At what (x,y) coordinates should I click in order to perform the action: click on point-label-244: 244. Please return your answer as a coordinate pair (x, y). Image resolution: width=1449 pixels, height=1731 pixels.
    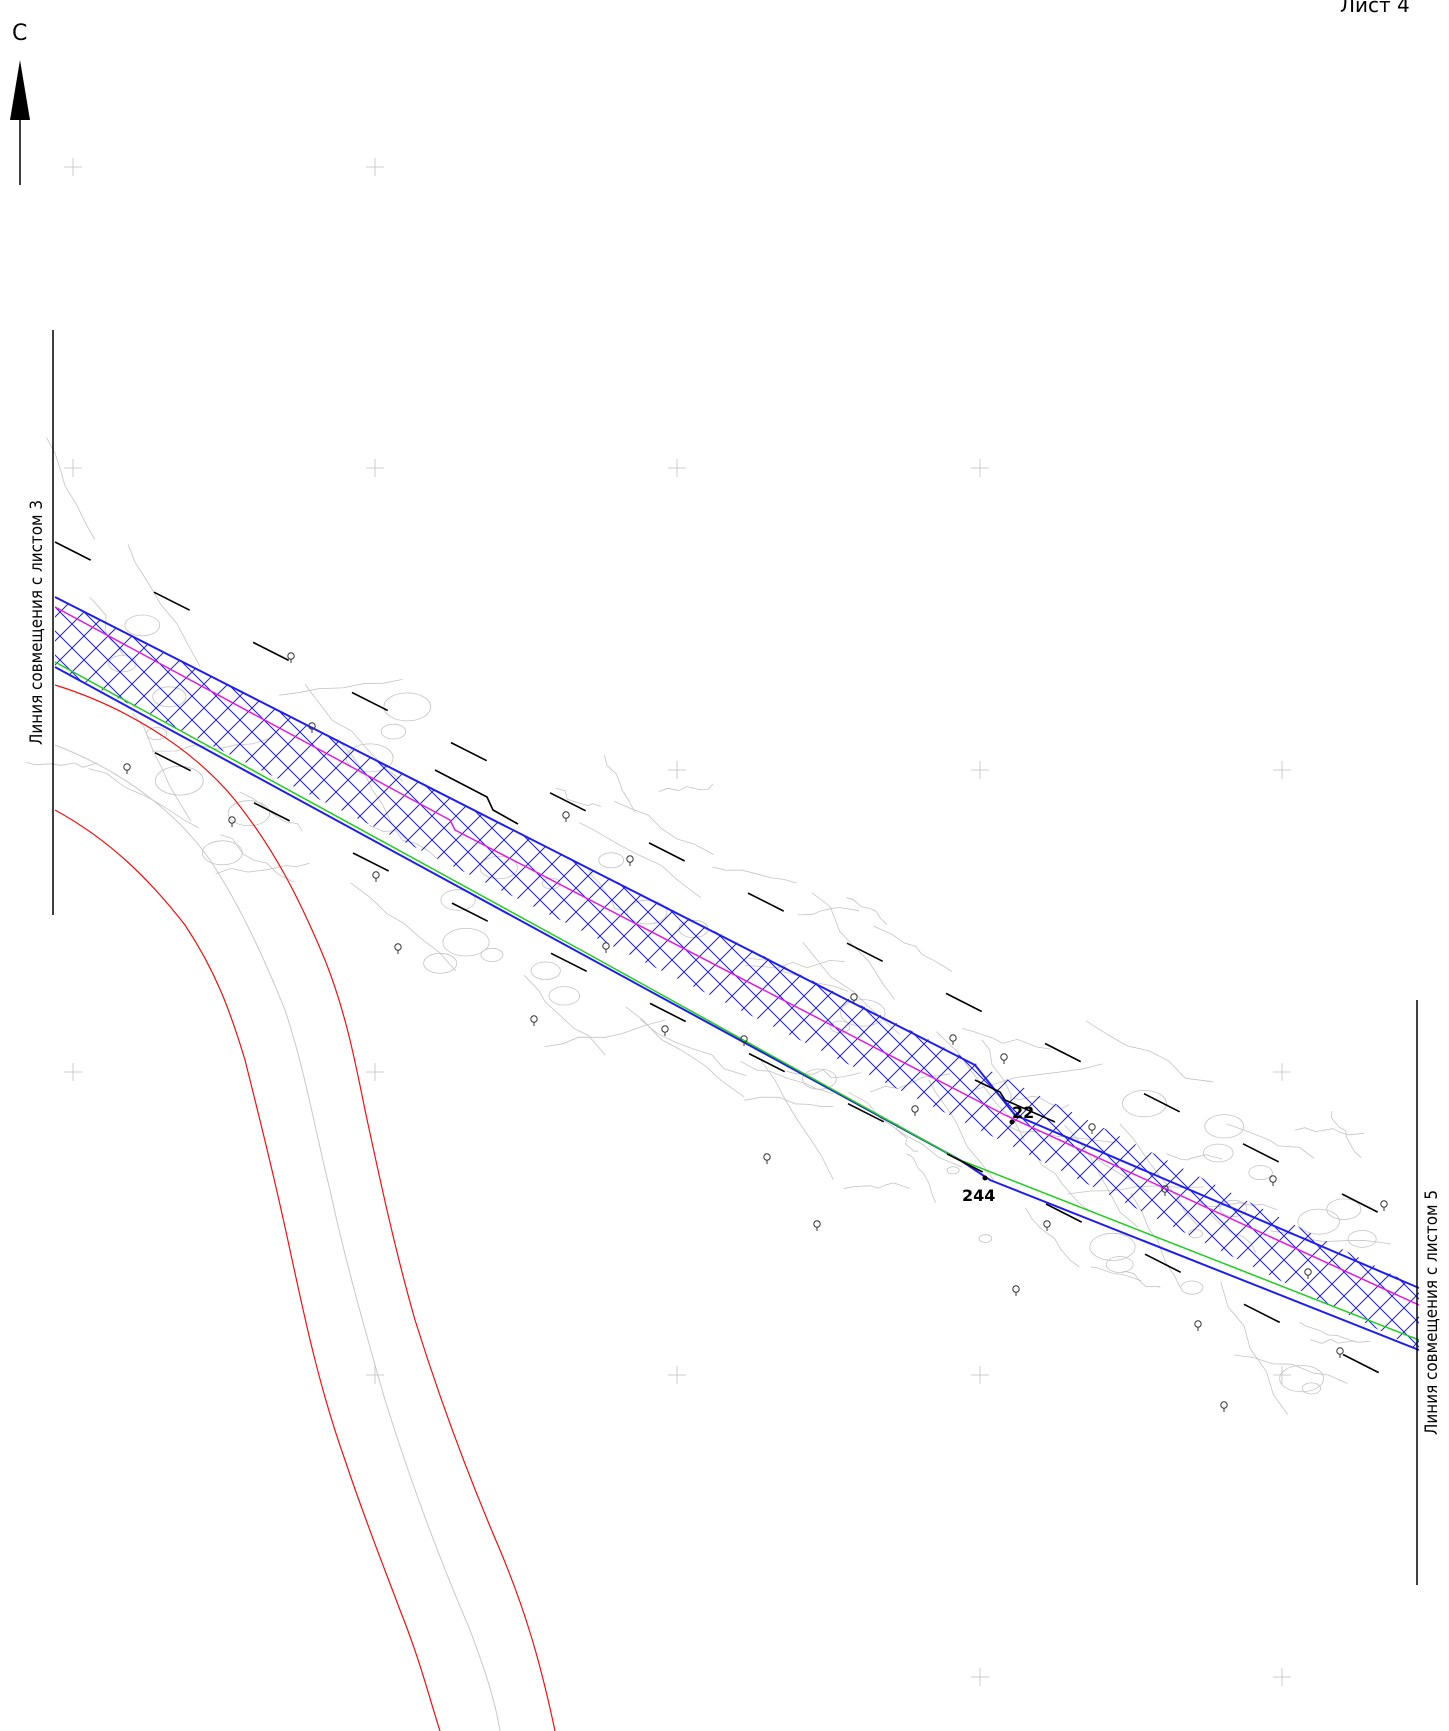
    Looking at the image, I should click on (978, 1195).